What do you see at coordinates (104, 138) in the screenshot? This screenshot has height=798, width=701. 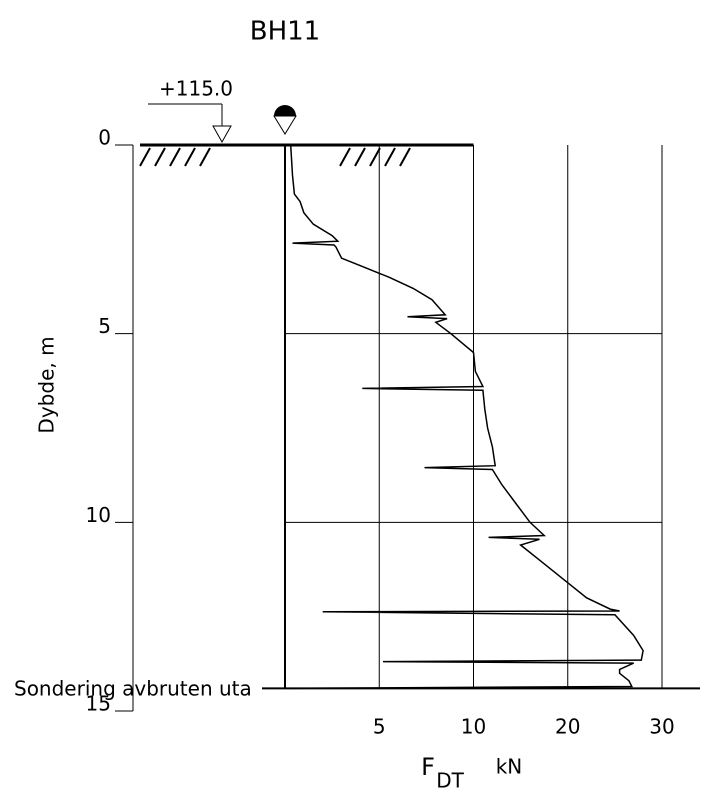 I see `y-tick-label: 0` at bounding box center [104, 138].